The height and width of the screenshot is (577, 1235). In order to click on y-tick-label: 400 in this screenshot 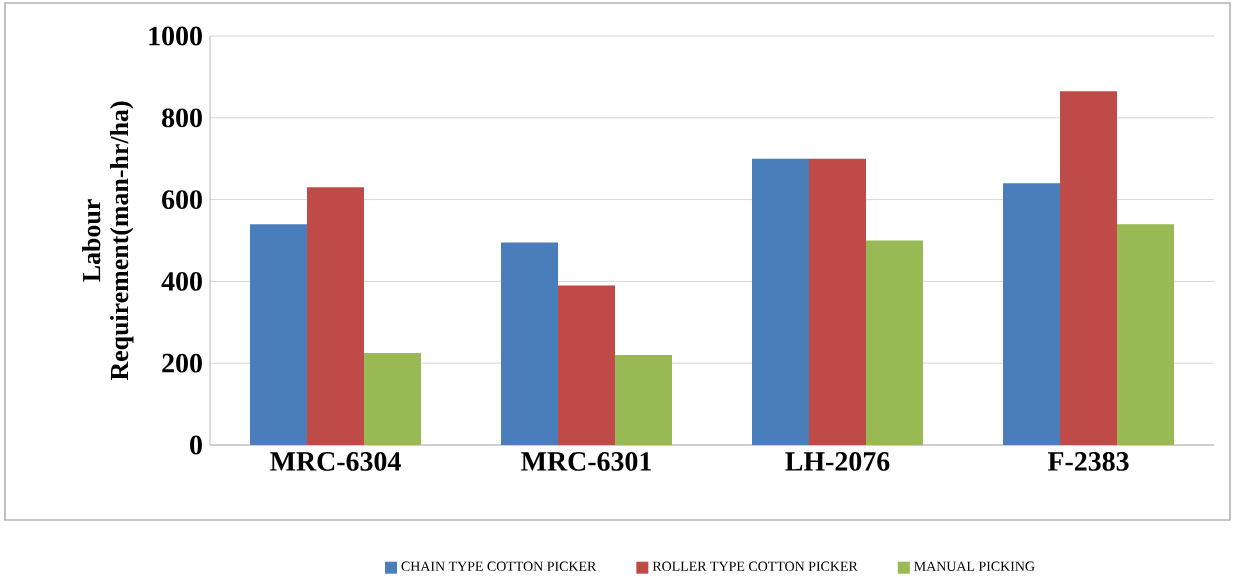, I will do `click(181, 281)`.